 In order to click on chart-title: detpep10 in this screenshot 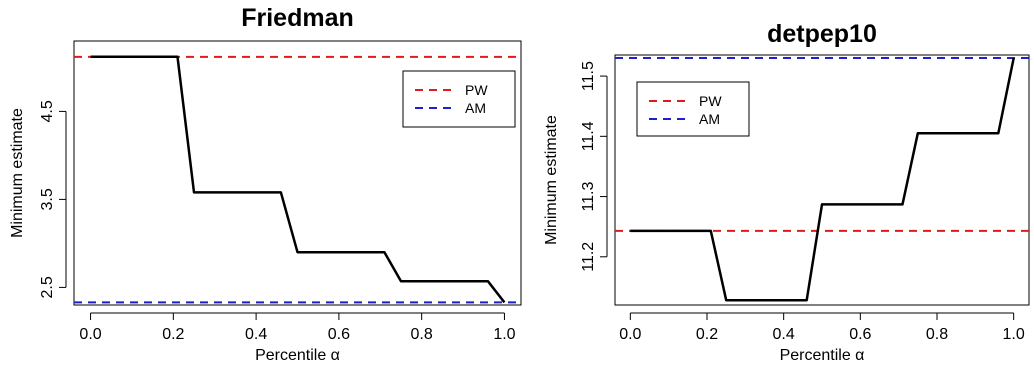, I will do `click(822, 34)`.